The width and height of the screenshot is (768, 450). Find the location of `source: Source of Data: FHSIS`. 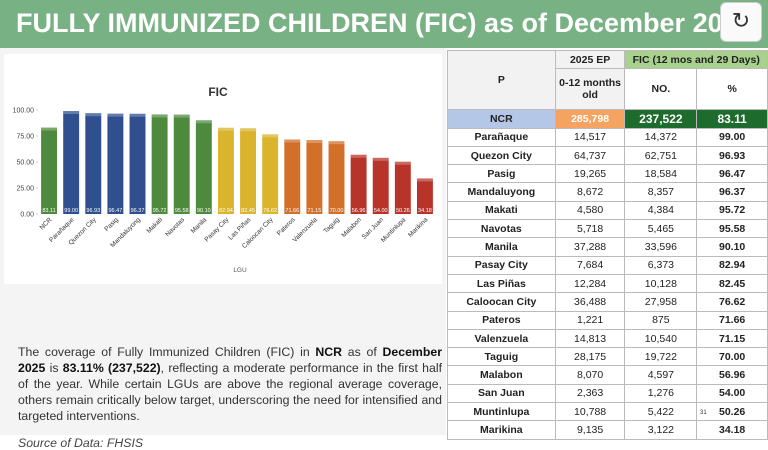

source: Source of Data: FHSIS is located at coordinates (81, 443).